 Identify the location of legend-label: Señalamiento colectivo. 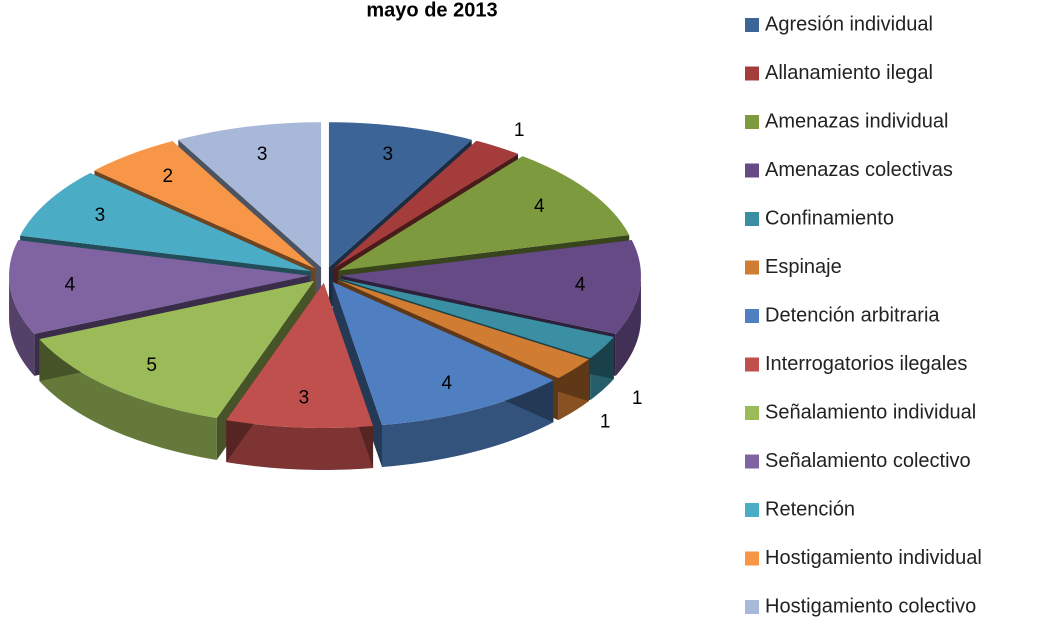
(868, 461).